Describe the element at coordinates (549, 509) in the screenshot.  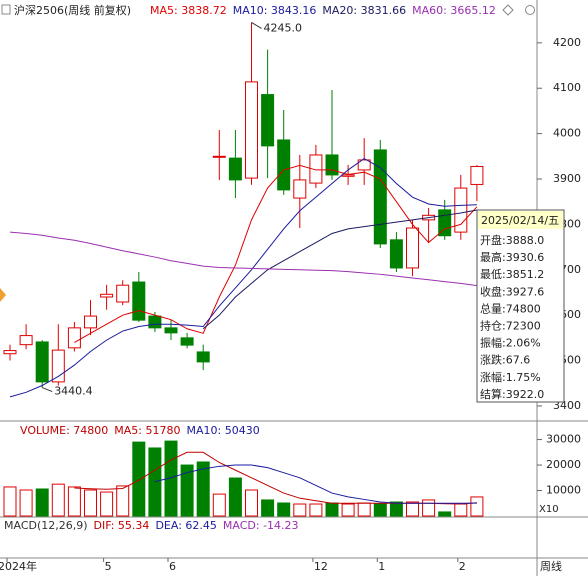
I see `volume-scale: X10` at that location.